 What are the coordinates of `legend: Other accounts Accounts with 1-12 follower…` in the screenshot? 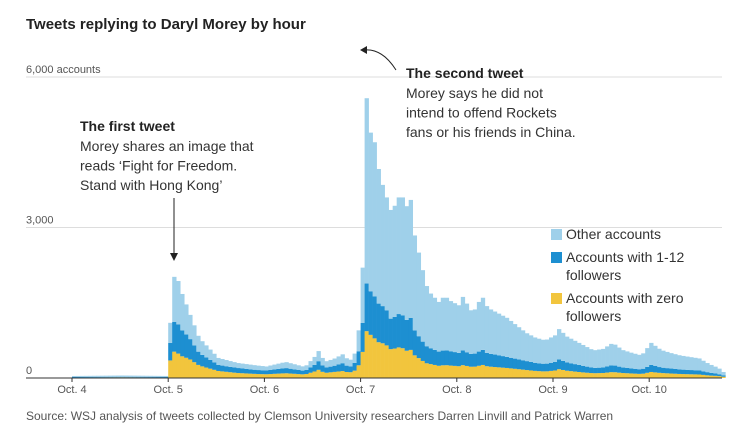 It's located at (617, 275).